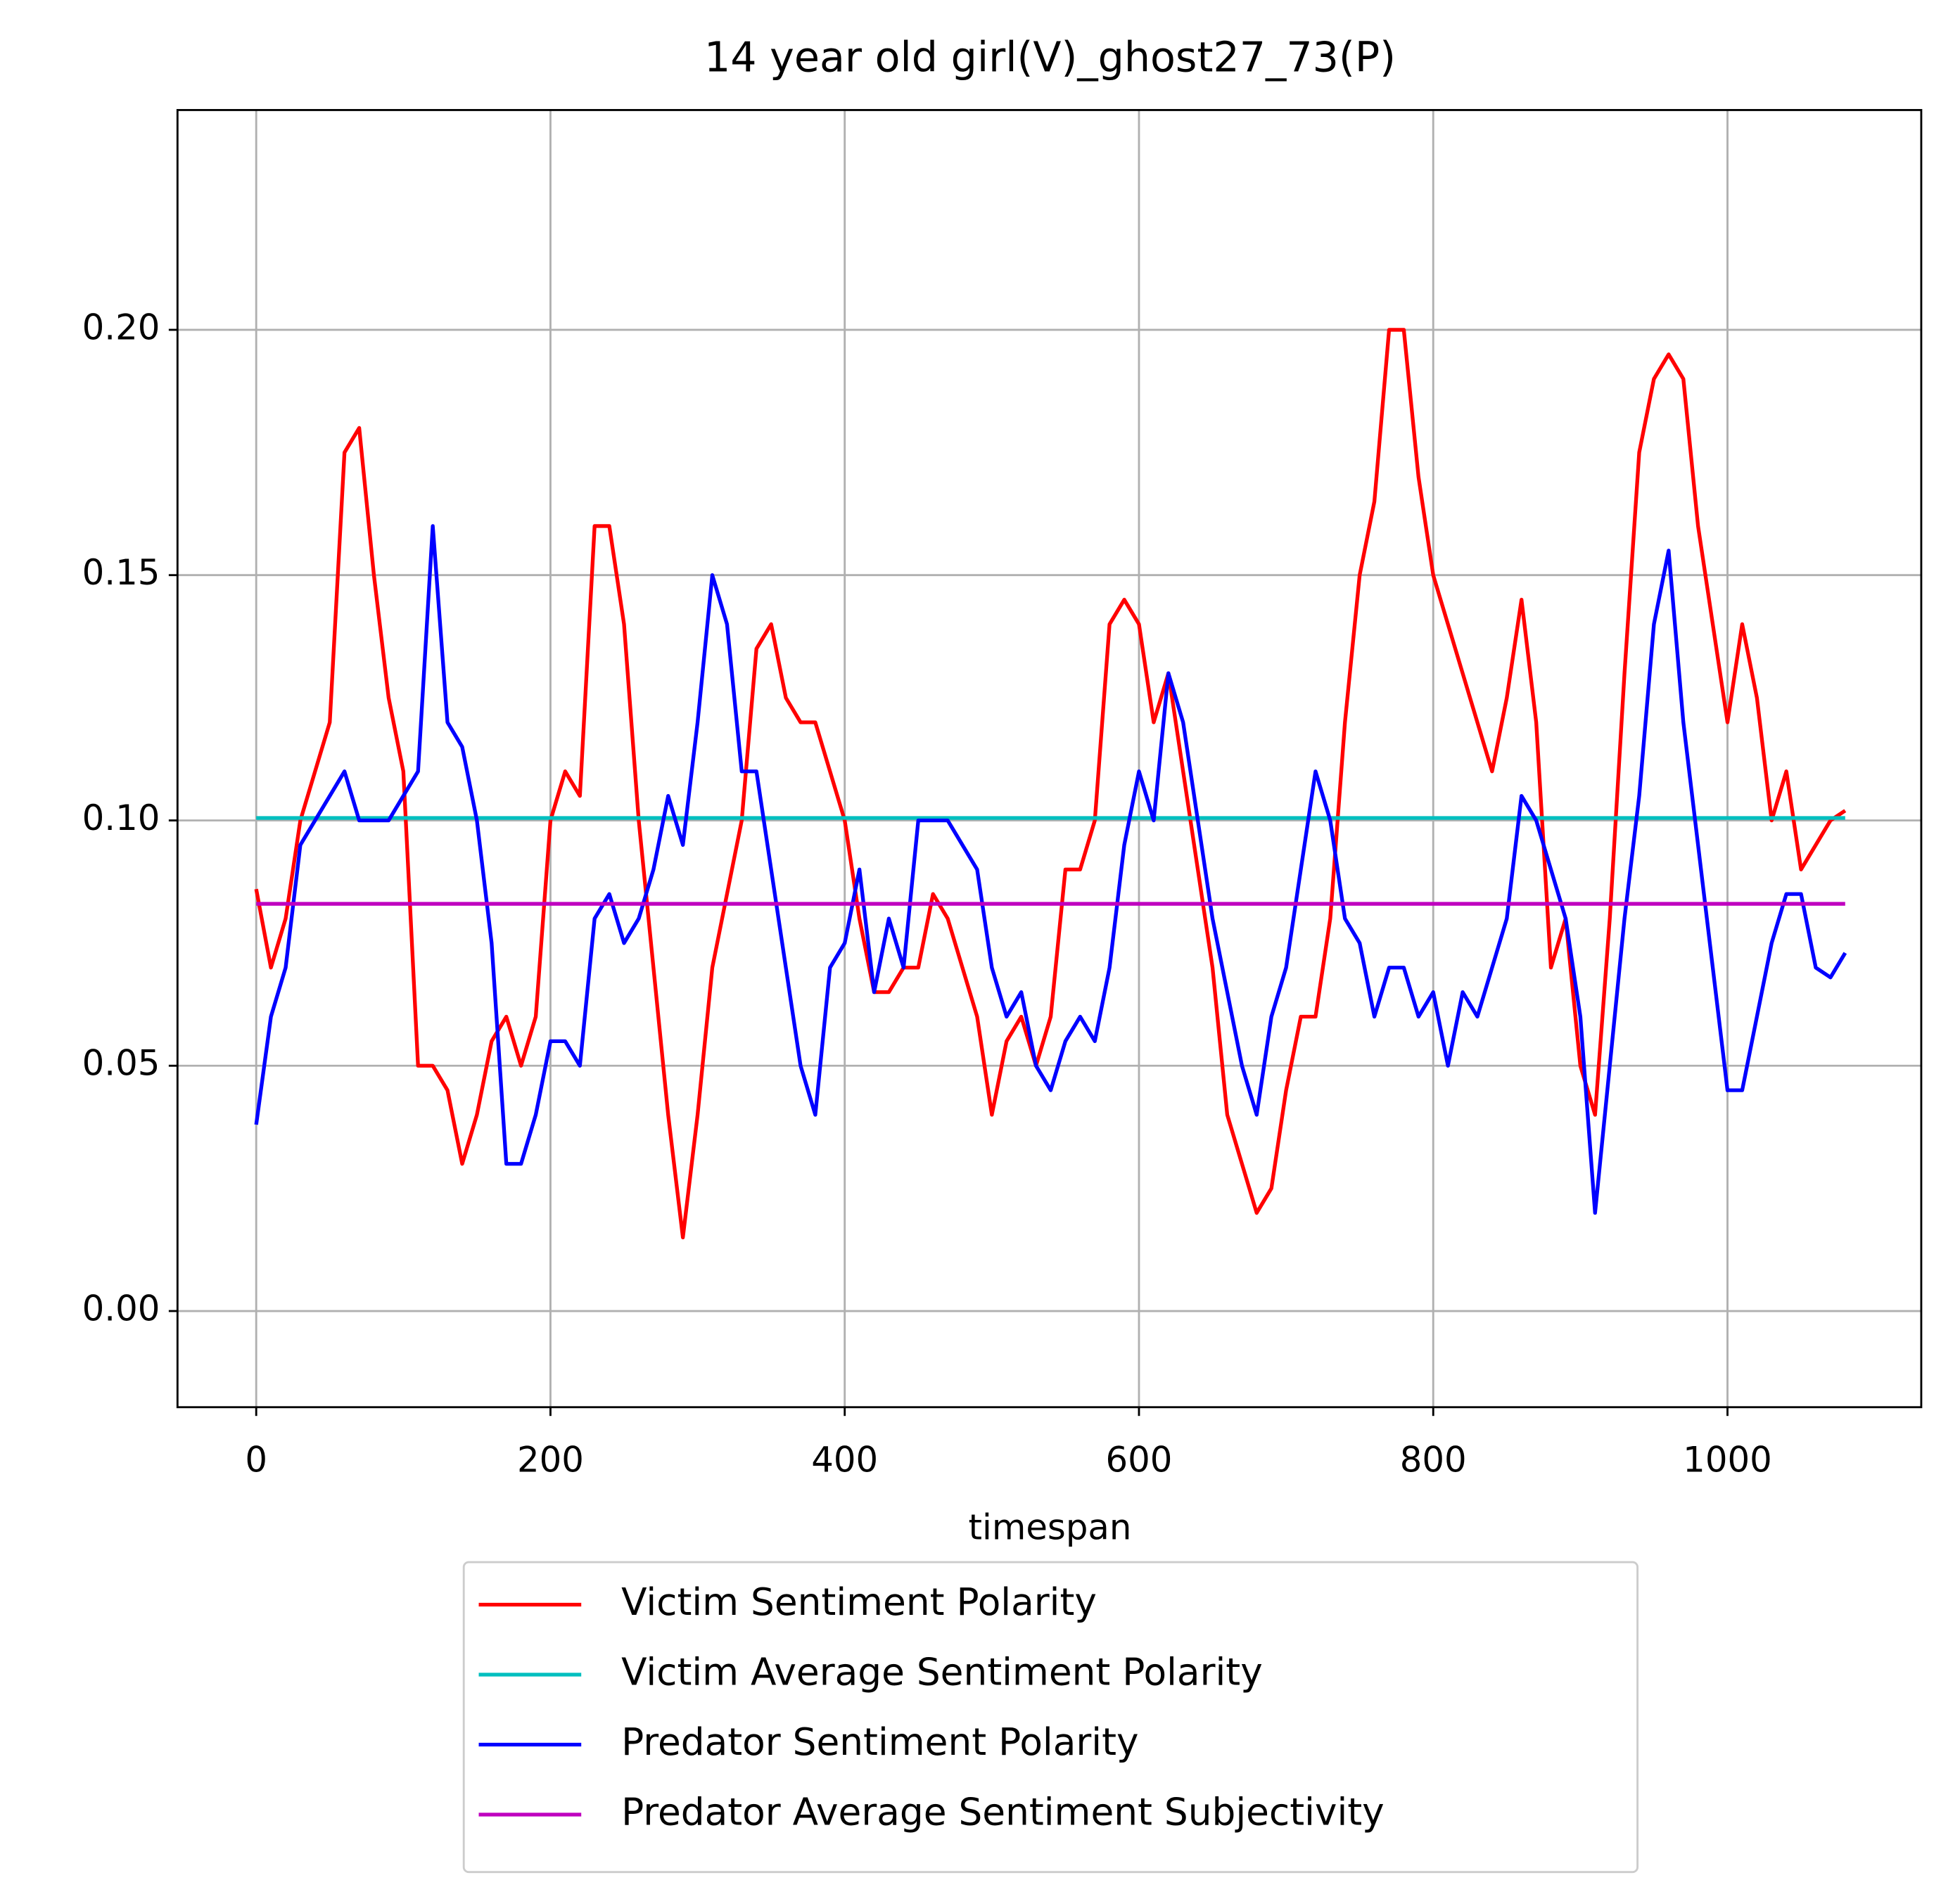 The width and height of the screenshot is (1960, 1899). I want to click on legend-label: Predator Sentiment Polarity, so click(880, 1742).